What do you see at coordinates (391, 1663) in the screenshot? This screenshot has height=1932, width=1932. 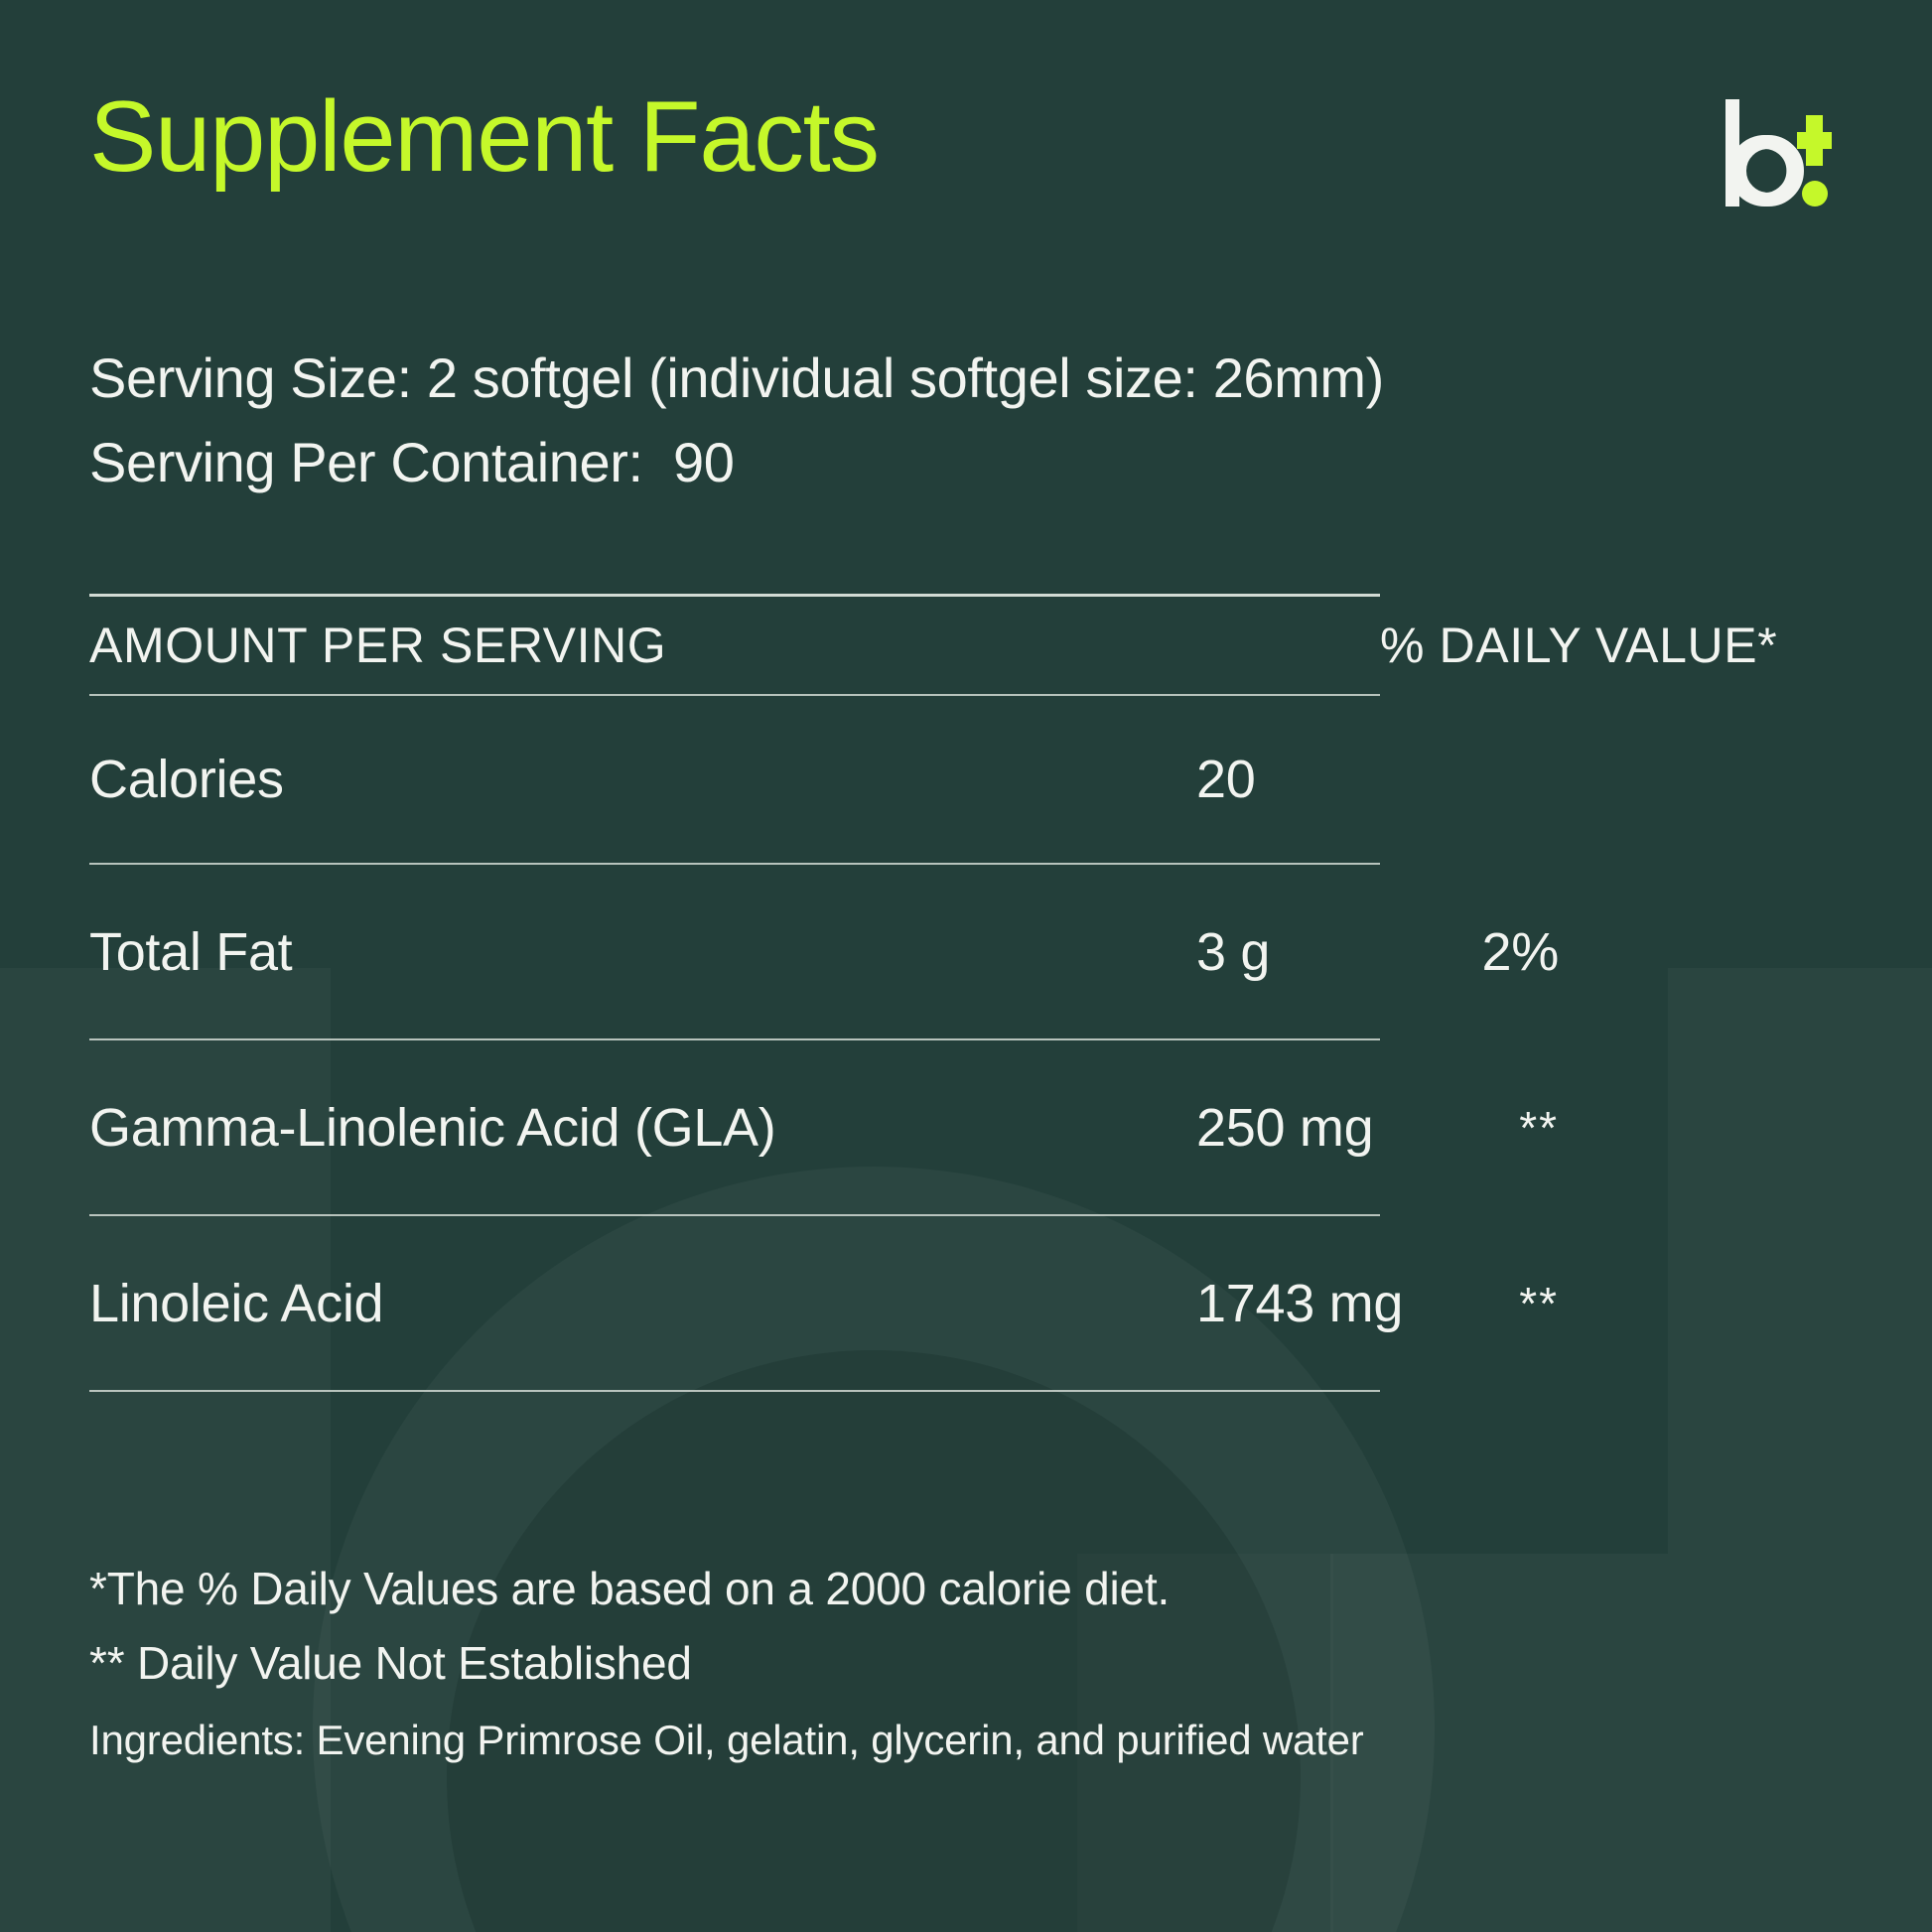 I see `footnote-not-established: ** Daily Value Not Established` at bounding box center [391, 1663].